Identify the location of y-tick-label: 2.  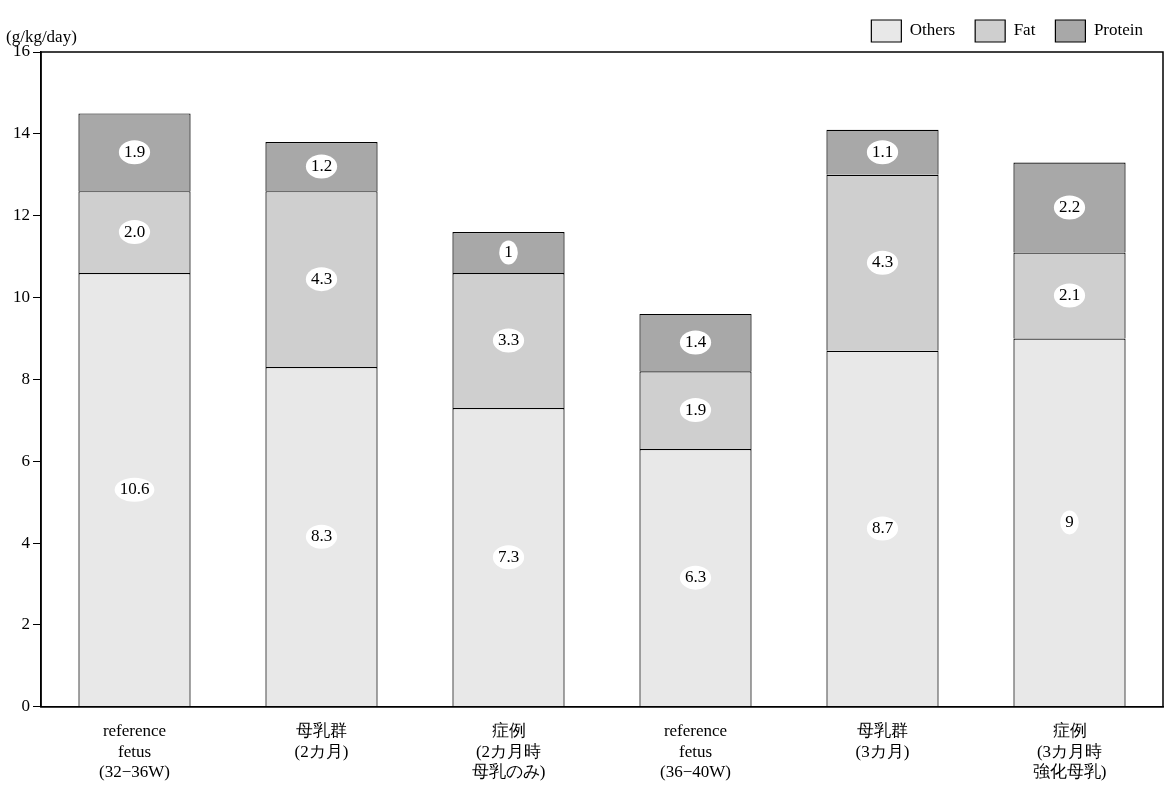
(25, 624).